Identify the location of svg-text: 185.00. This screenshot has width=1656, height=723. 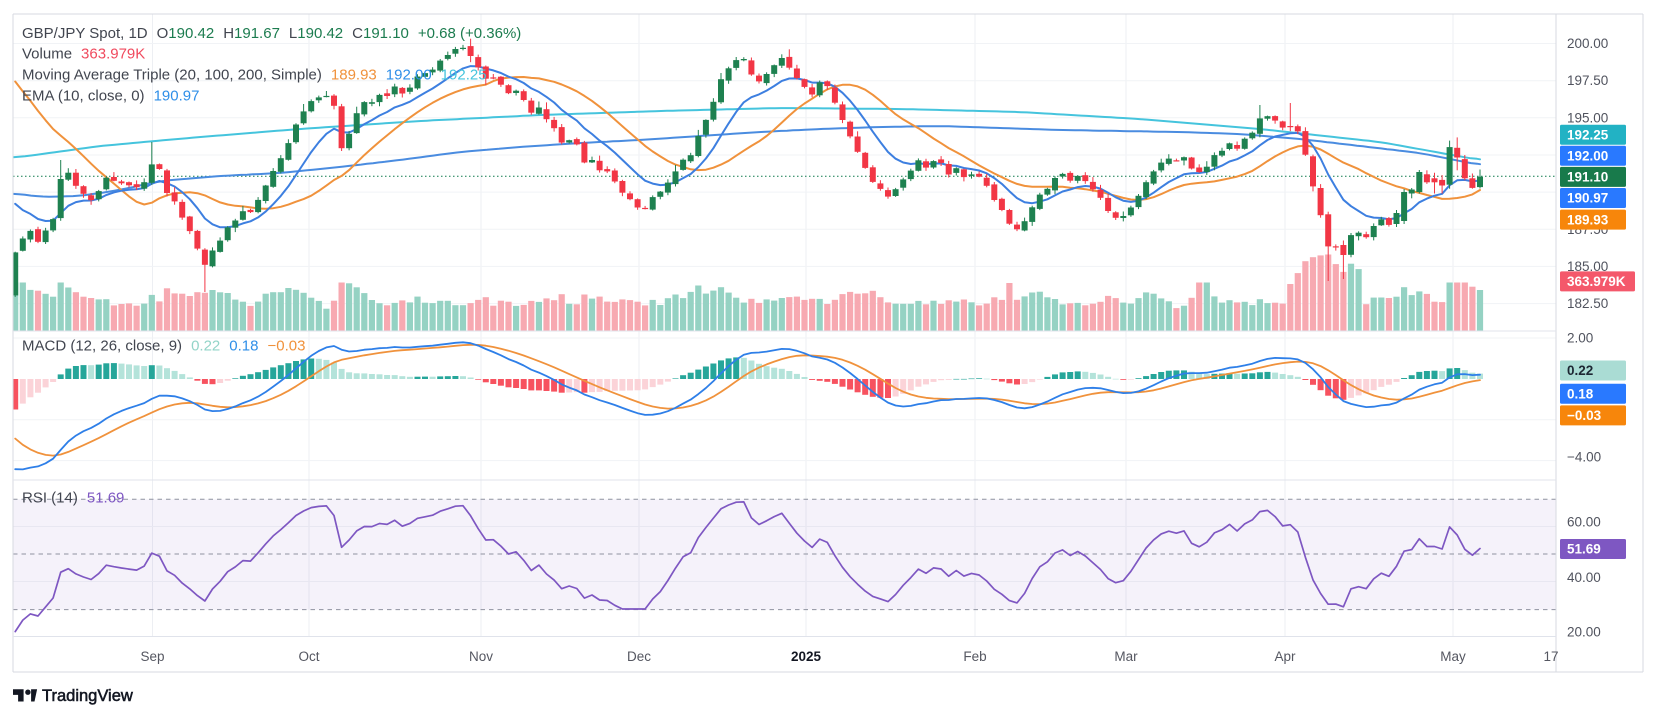
(1587, 266).